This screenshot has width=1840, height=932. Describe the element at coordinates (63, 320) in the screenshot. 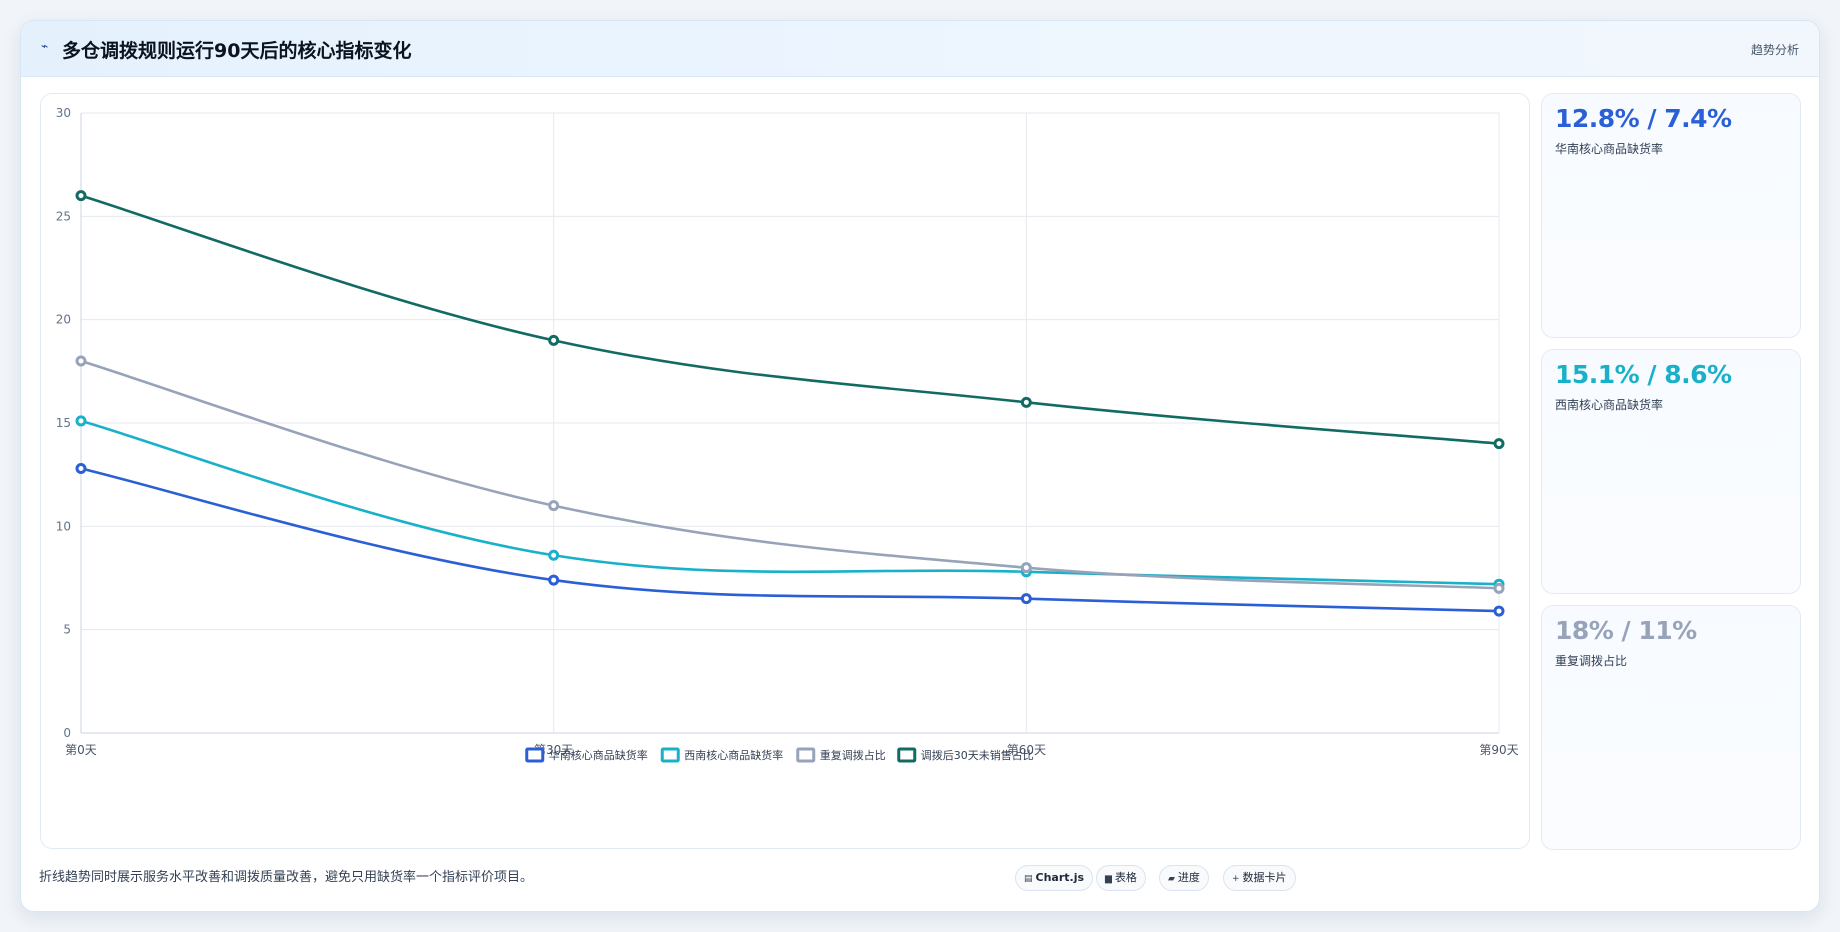

I see `y-tick-label: 20` at that location.